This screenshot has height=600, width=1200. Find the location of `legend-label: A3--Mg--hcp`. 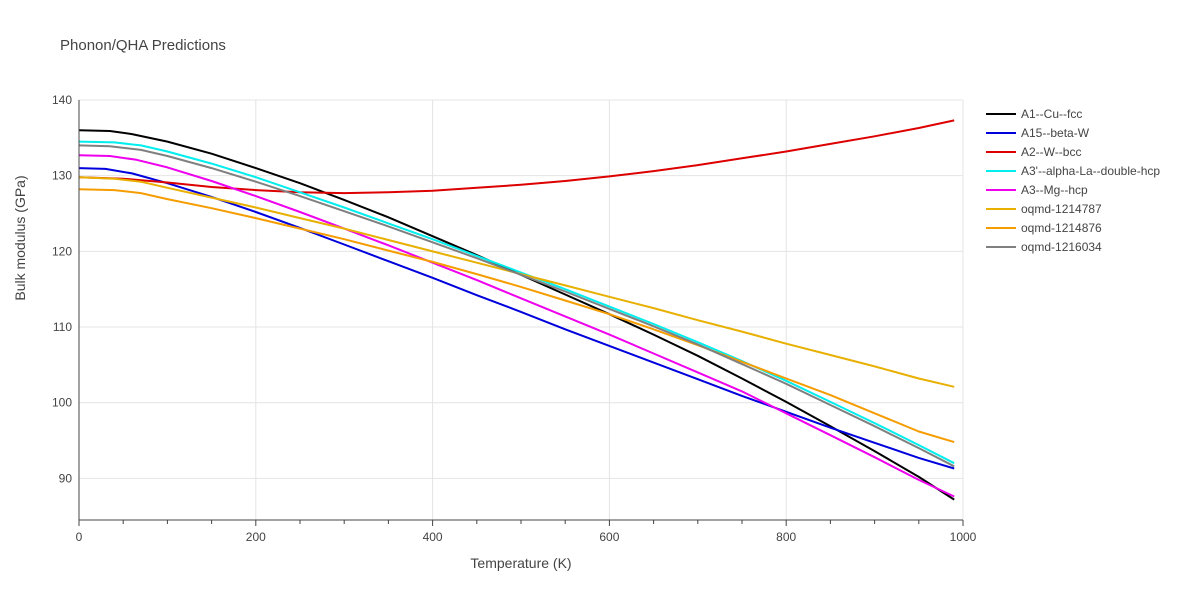

legend-label: A3--Mg--hcp is located at coordinates (1054, 190).